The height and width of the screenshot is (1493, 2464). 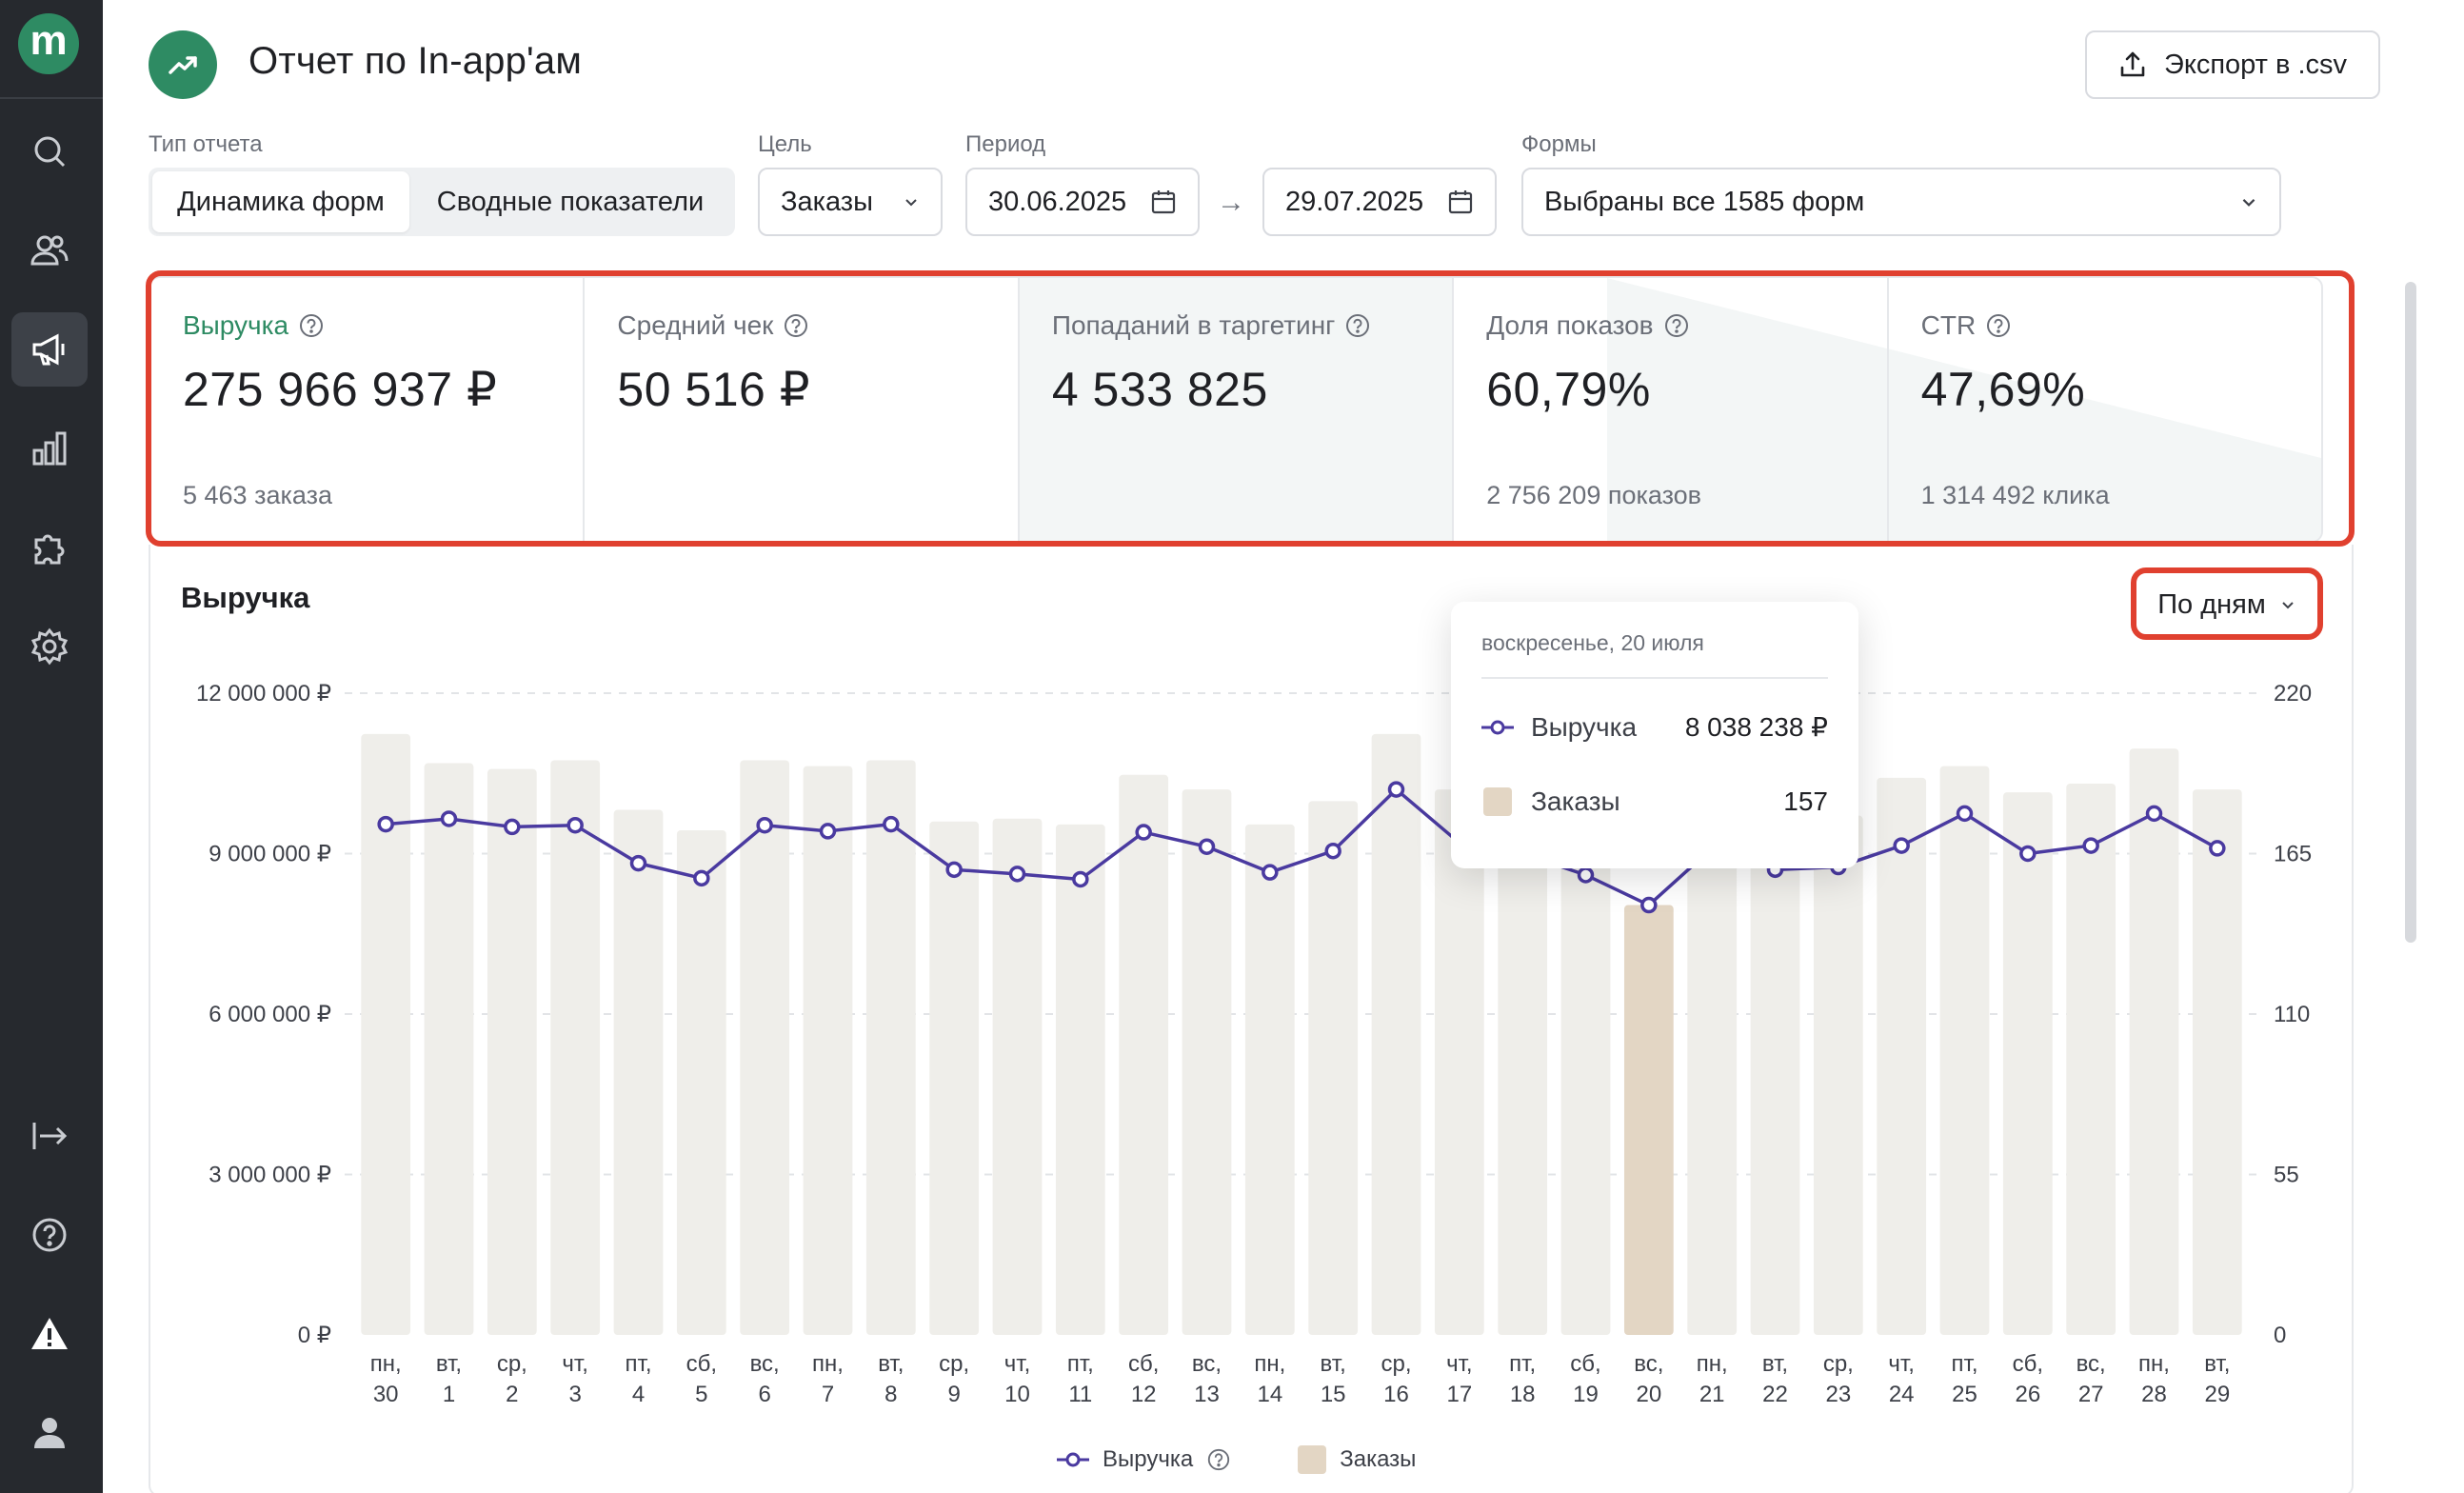 I want to click on megaphone-icon, so click(x=49, y=349).